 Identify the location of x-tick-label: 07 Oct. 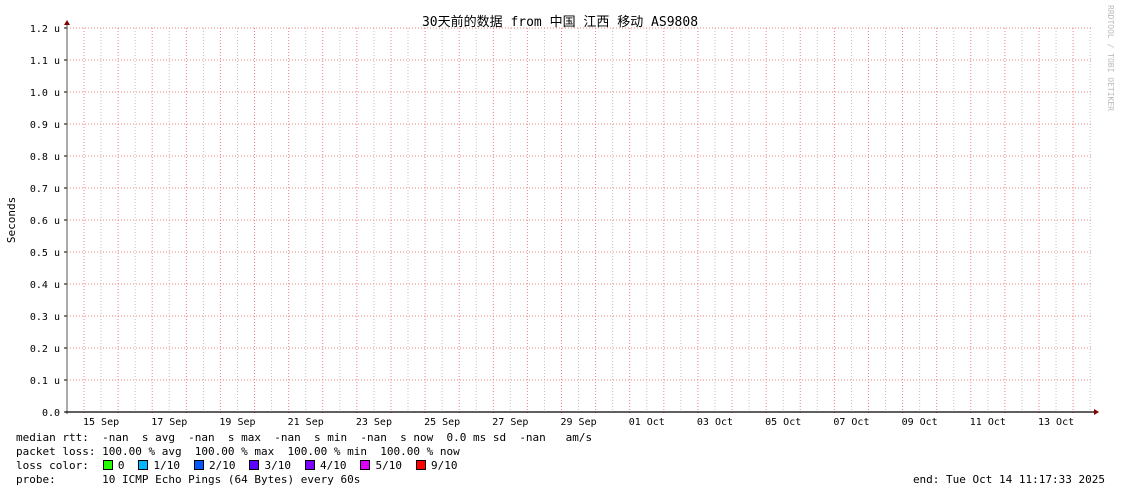
(851, 422).